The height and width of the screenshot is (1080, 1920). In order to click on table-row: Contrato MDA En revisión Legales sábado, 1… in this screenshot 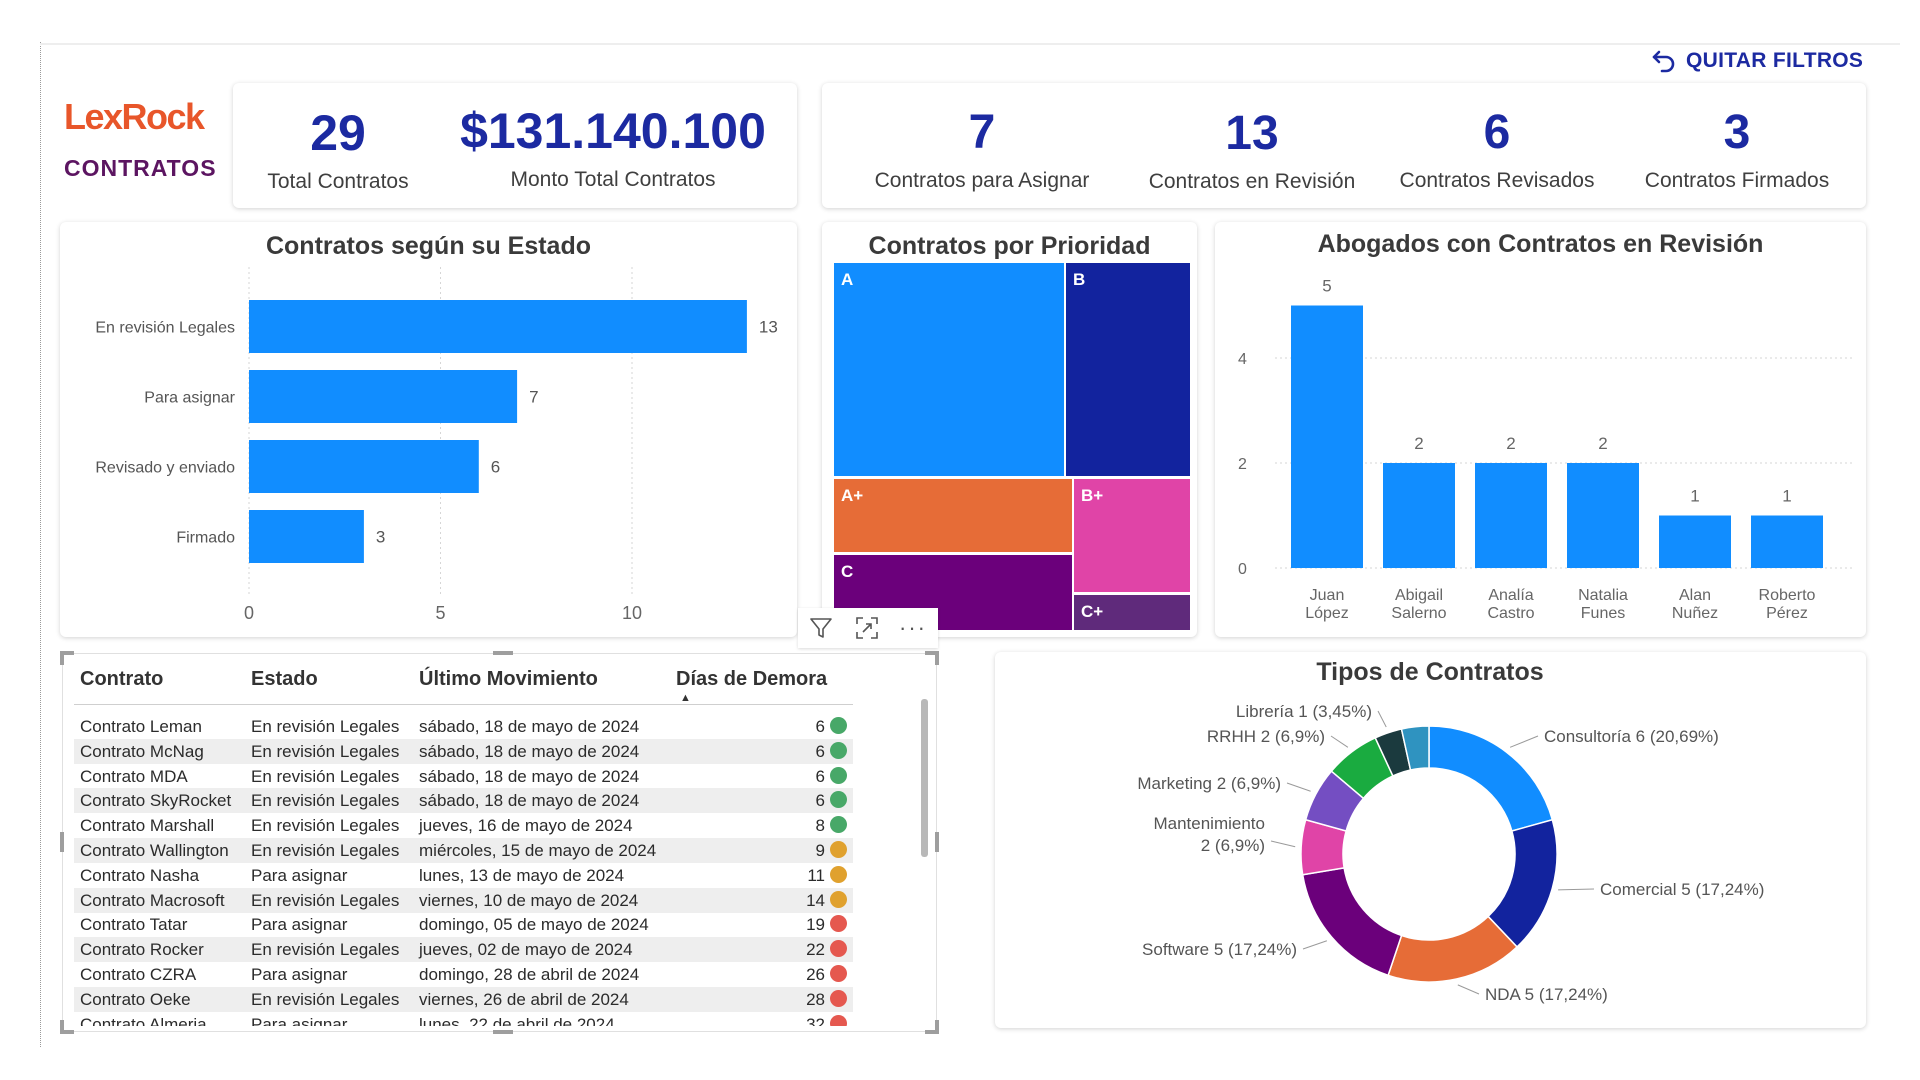, I will do `click(463, 776)`.